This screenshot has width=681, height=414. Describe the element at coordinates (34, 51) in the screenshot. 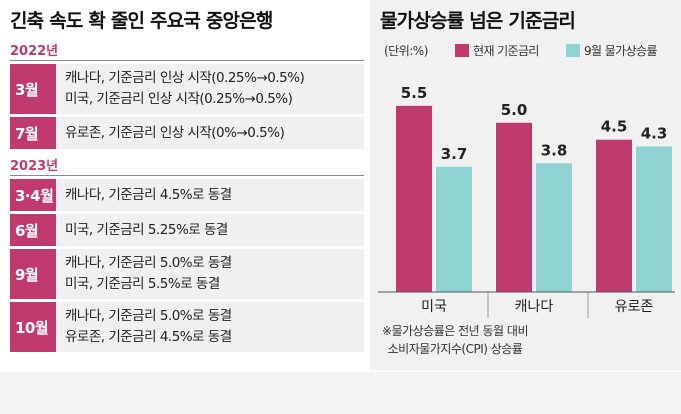

I see `year-label-2022: 2022년` at that location.